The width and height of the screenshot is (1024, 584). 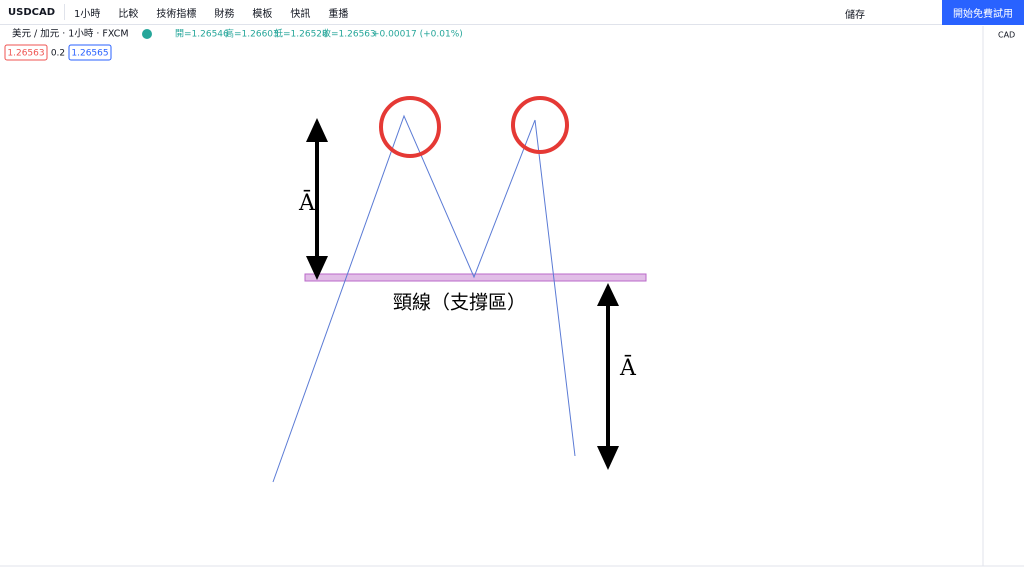 I want to click on spread: 0.2, so click(x=58, y=54).